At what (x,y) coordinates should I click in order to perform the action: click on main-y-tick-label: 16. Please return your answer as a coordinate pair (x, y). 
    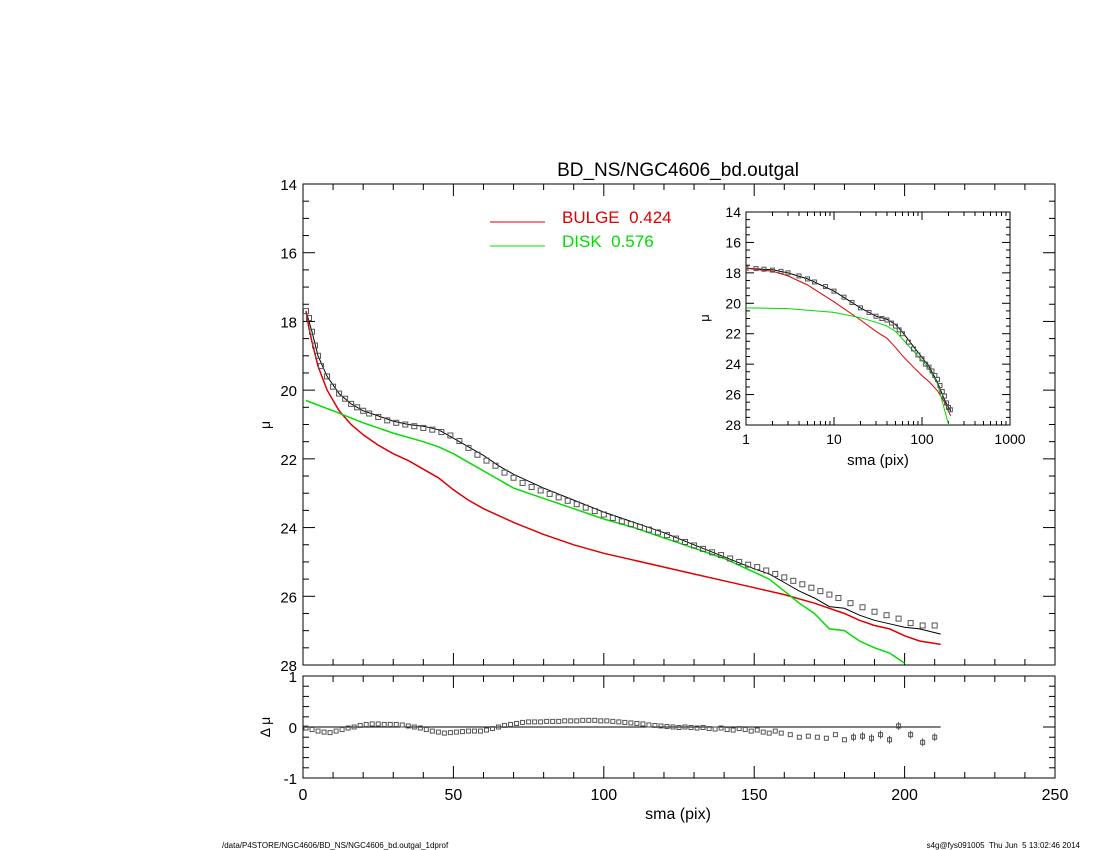
    Looking at the image, I should click on (288, 254).